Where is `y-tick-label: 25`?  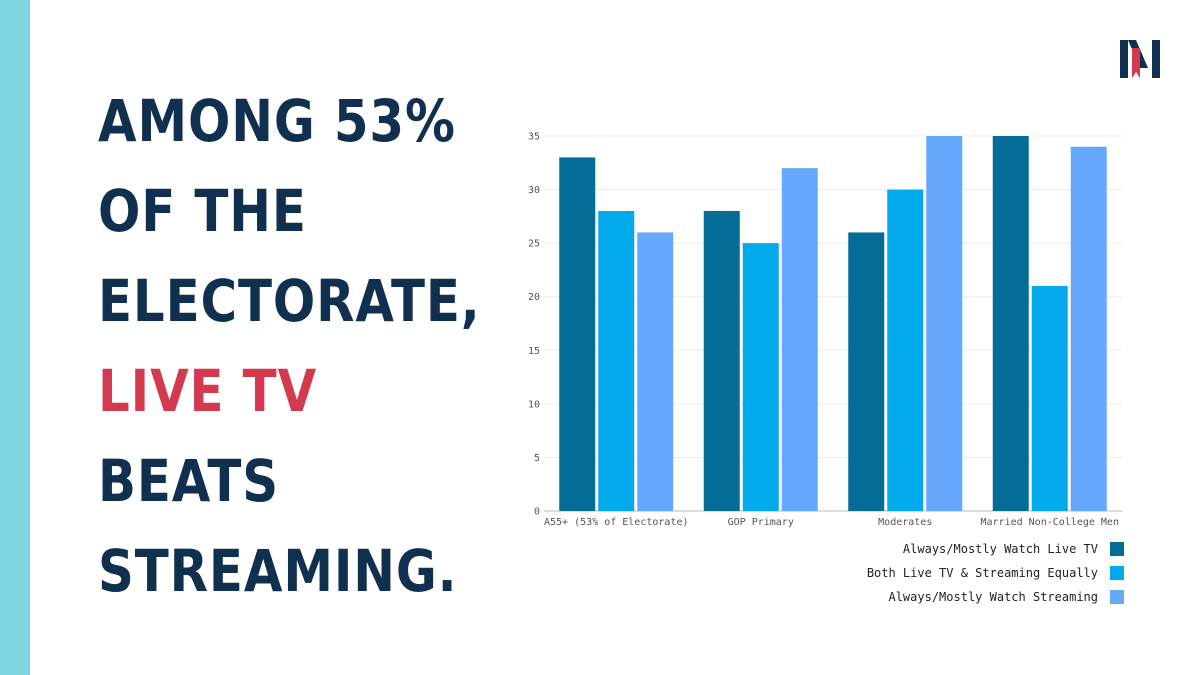 y-tick-label: 25 is located at coordinates (534, 244).